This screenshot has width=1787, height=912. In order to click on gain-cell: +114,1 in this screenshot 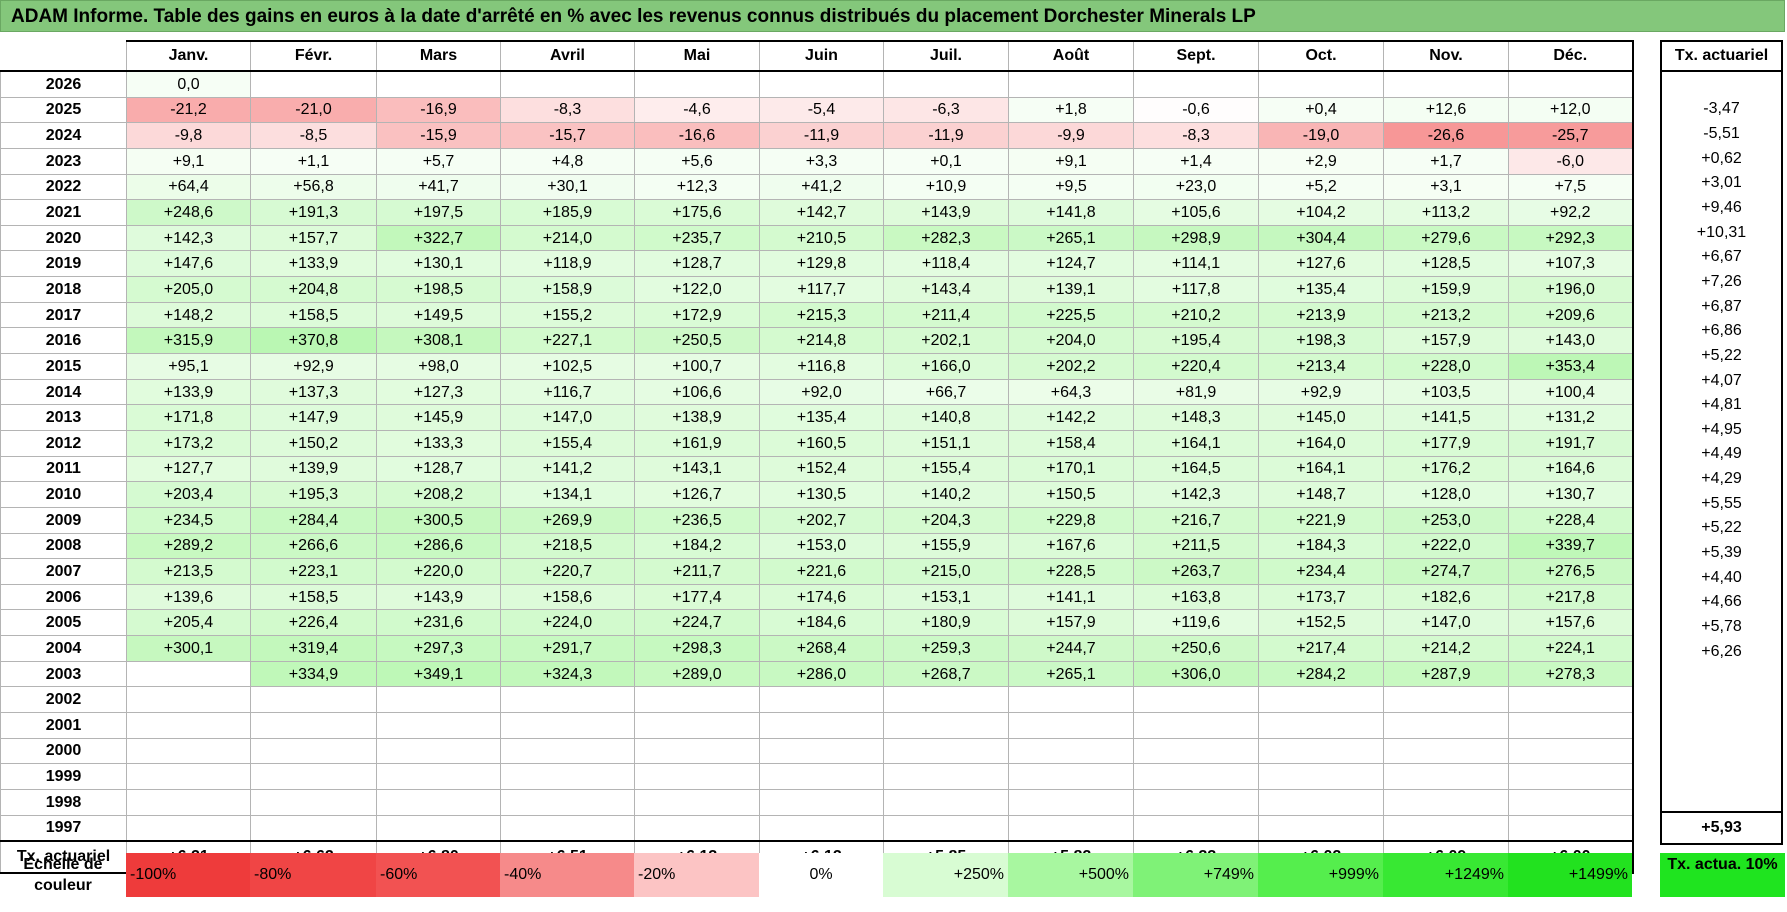, I will do `click(1196, 264)`.